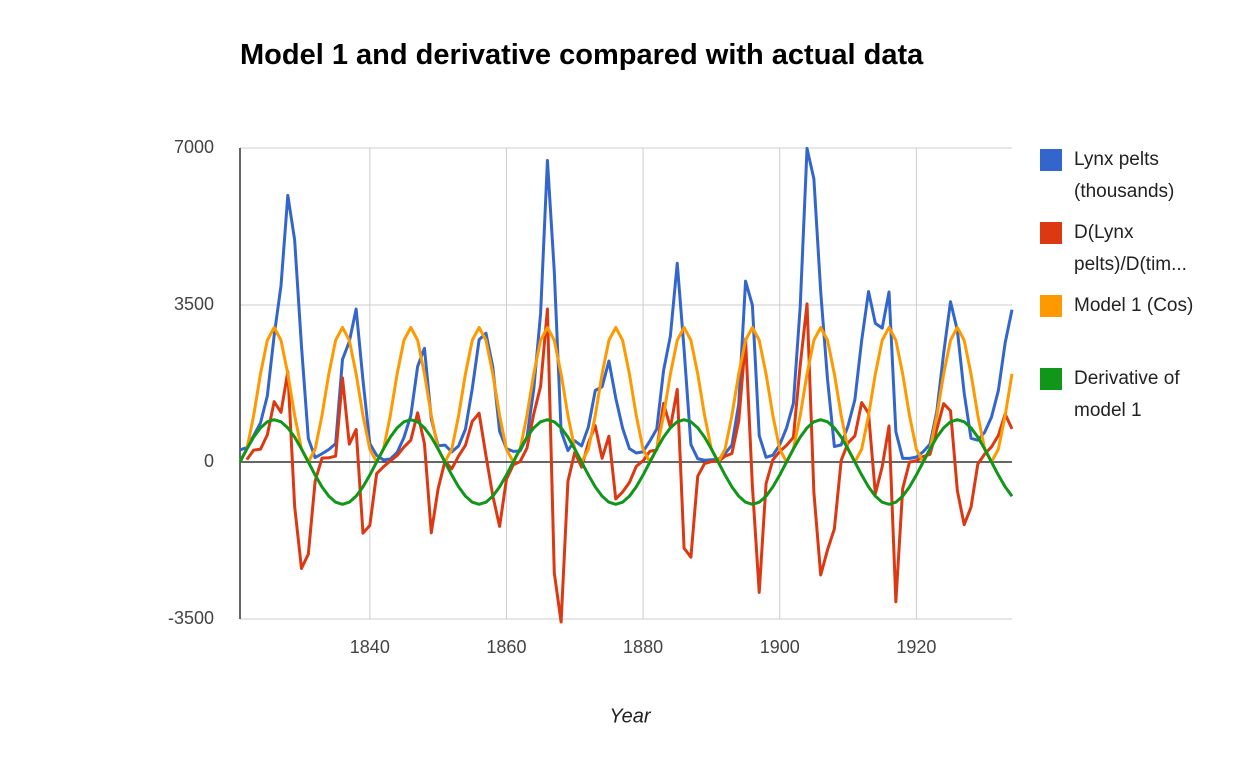 This screenshot has width=1250, height=772. Describe the element at coordinates (916, 647) in the screenshot. I see `x-tick-label: 1920` at that location.